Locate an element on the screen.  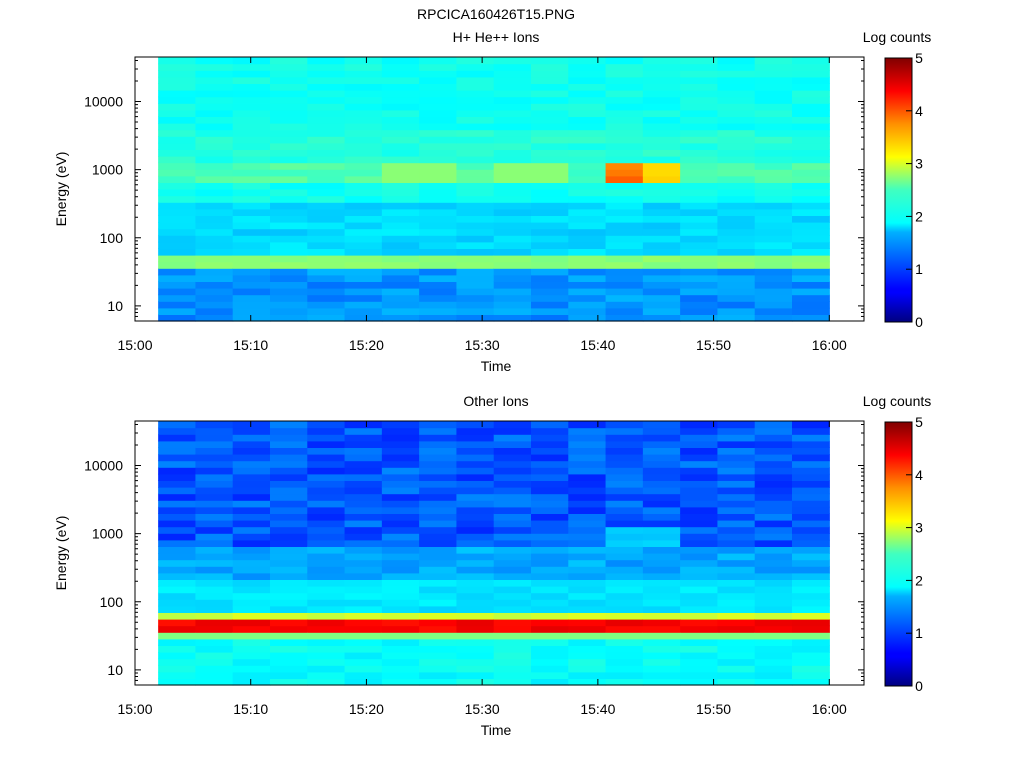
x-tick-label: 16:00 is located at coordinates (829, 709).